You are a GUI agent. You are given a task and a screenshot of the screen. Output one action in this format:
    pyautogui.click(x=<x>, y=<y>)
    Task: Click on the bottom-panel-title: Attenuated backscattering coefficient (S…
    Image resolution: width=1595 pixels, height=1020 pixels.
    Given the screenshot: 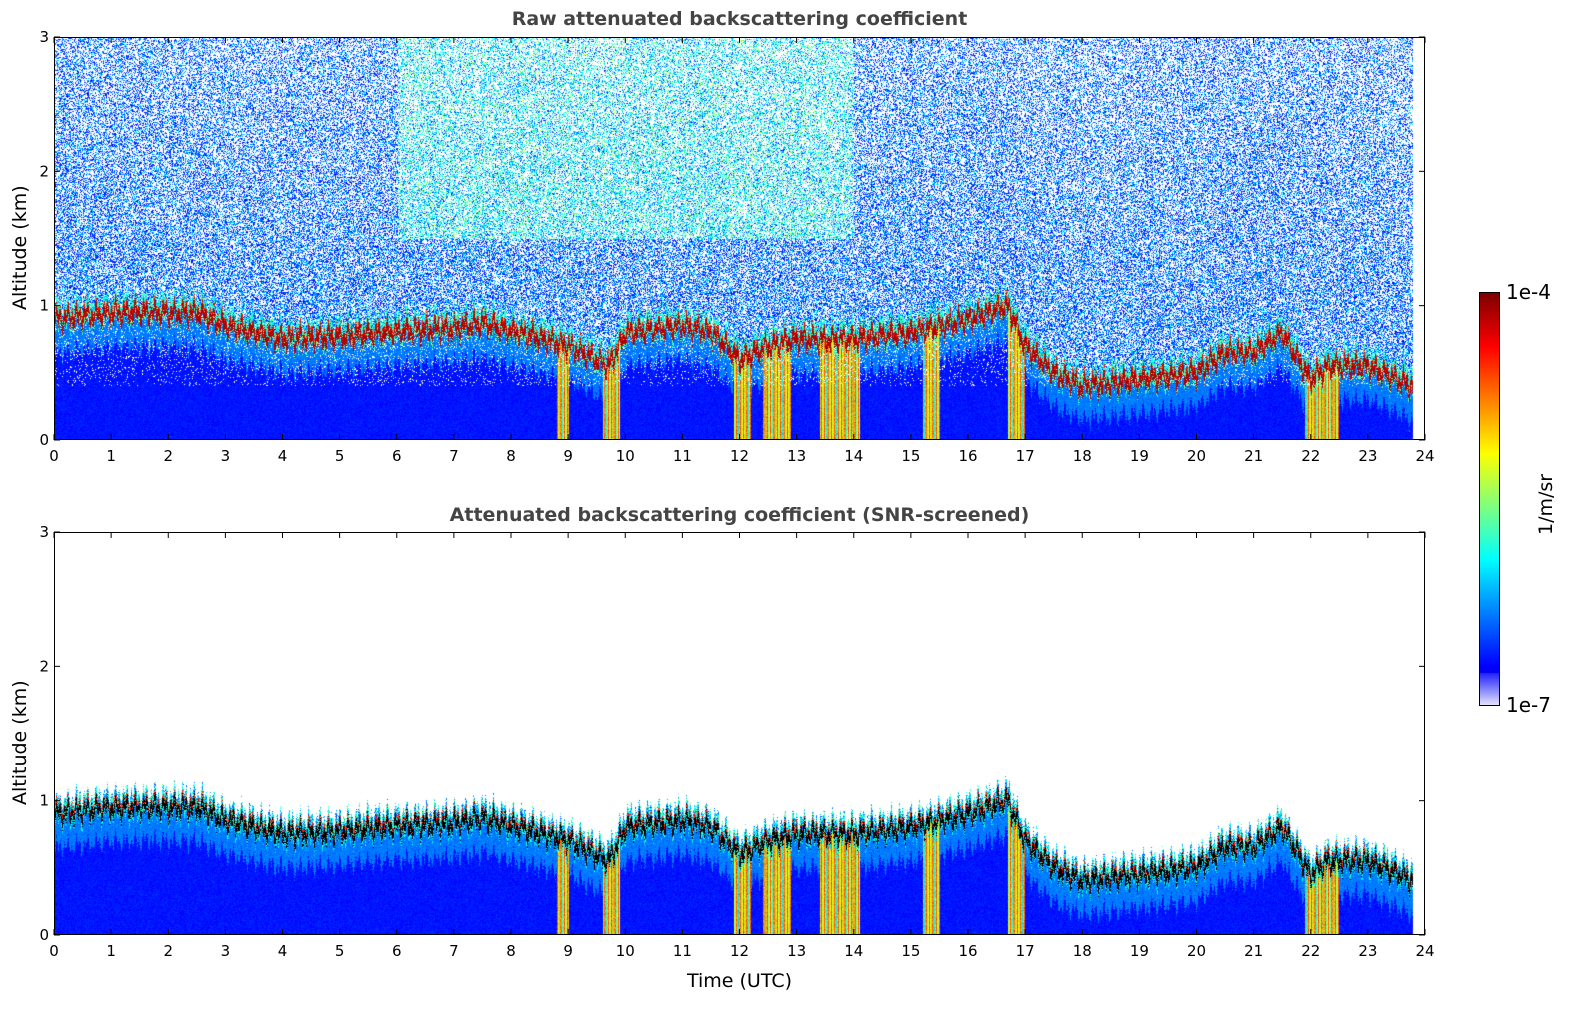 What is the action you would take?
    pyautogui.click(x=739, y=515)
    